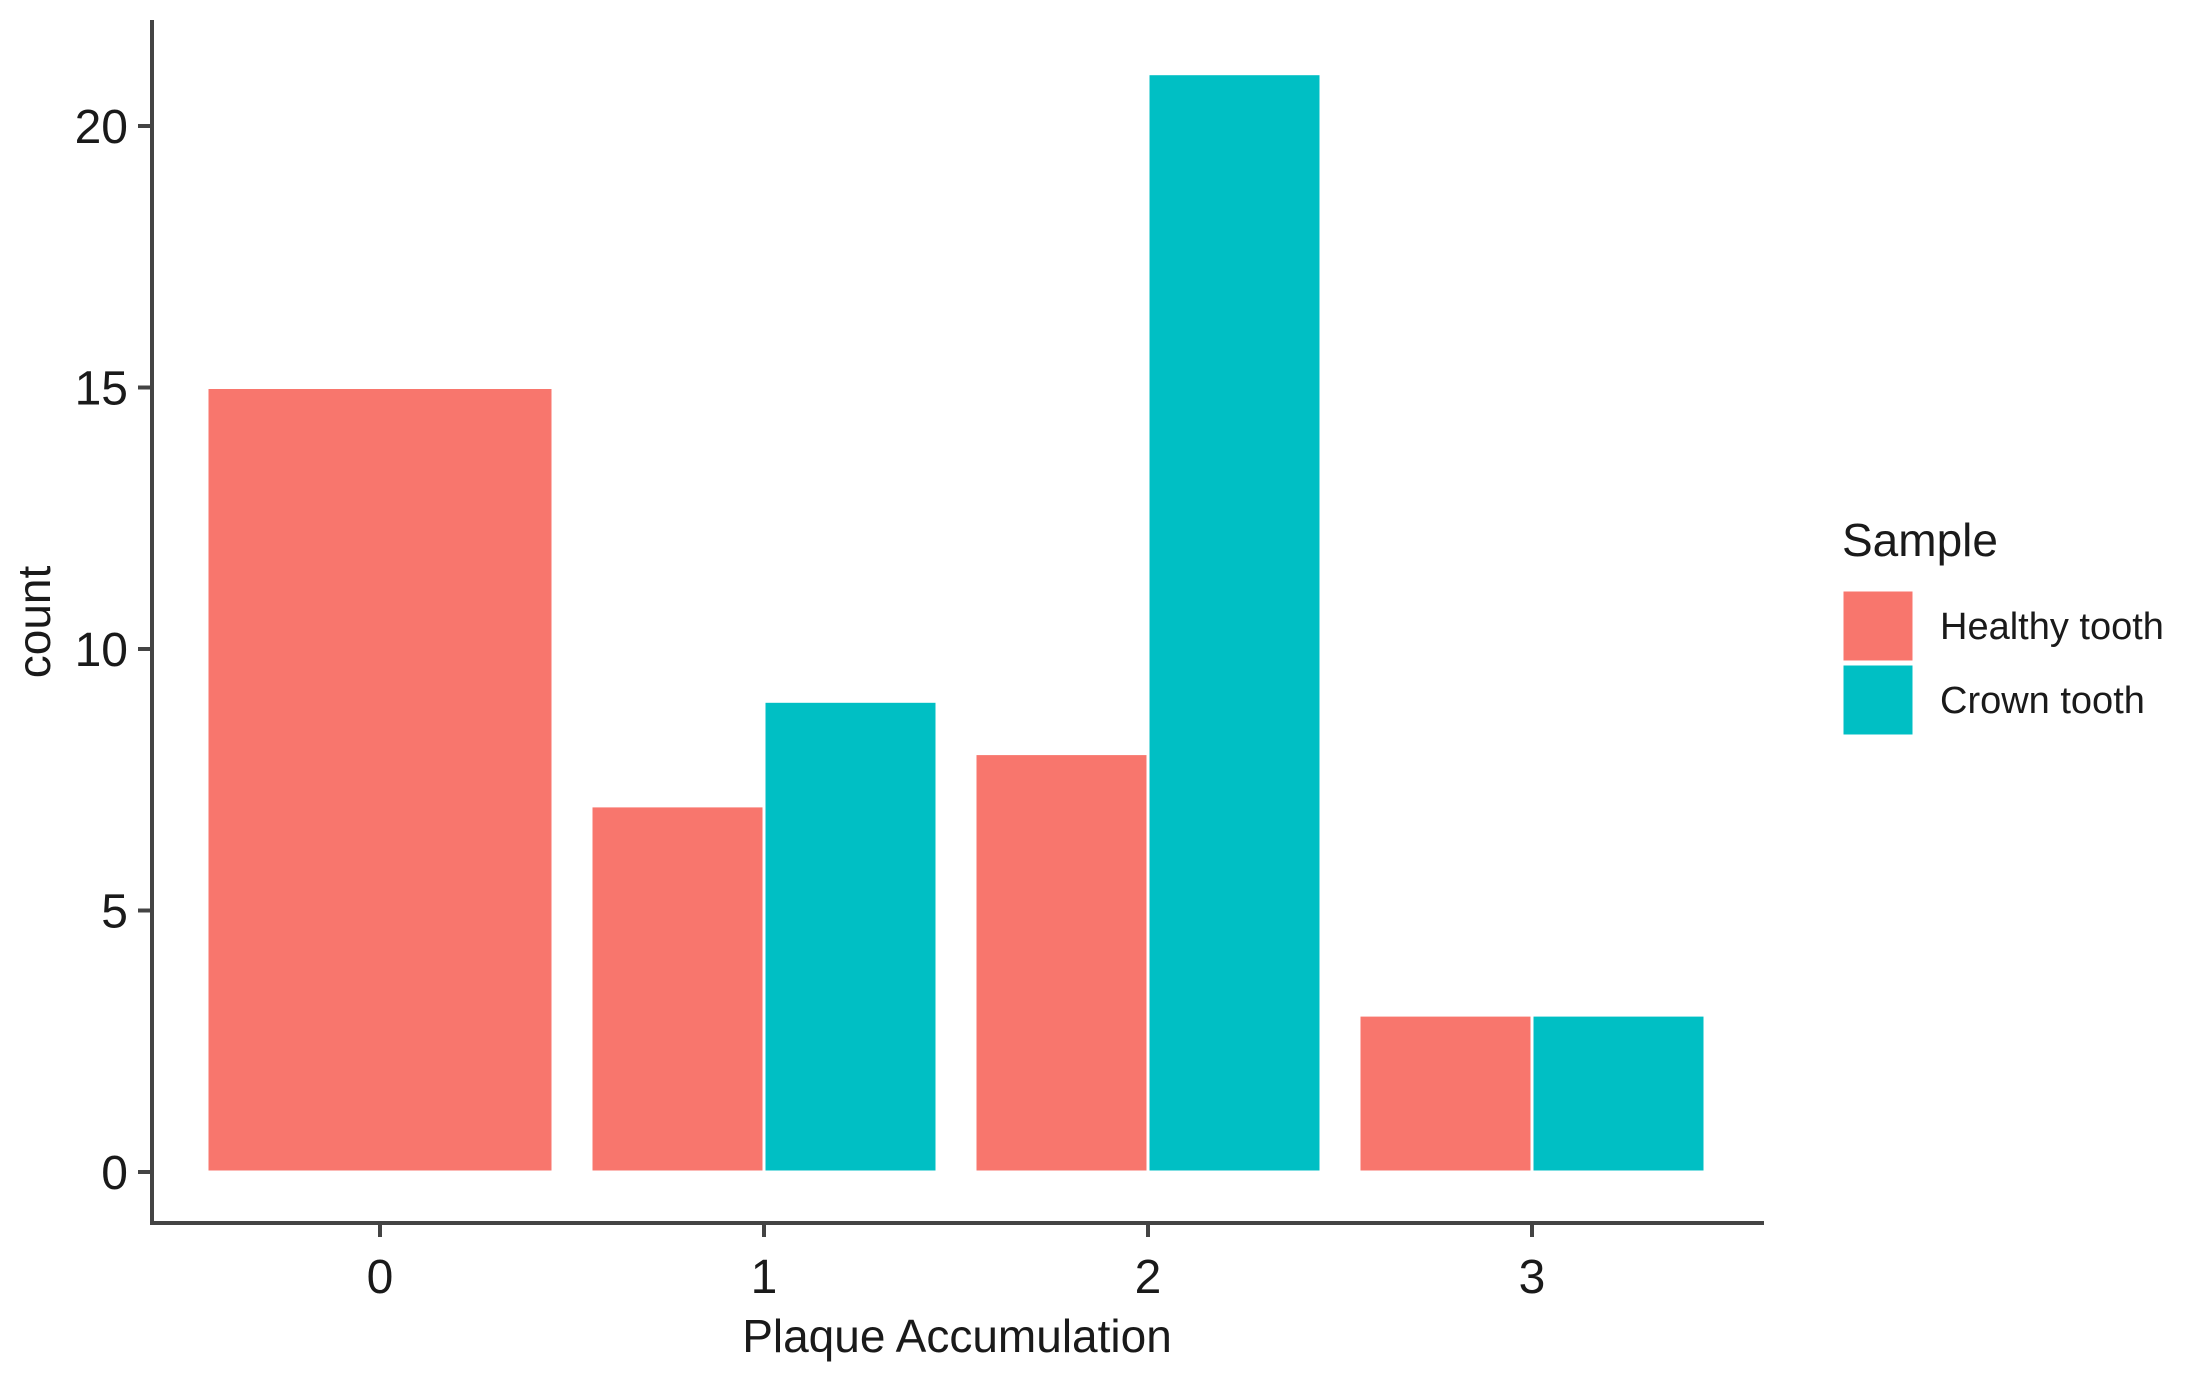 This screenshot has height=1376, width=2192. What do you see at coordinates (2002, 663) in the screenshot?
I see `legend-items: Healthy tooth Crown tooth` at bounding box center [2002, 663].